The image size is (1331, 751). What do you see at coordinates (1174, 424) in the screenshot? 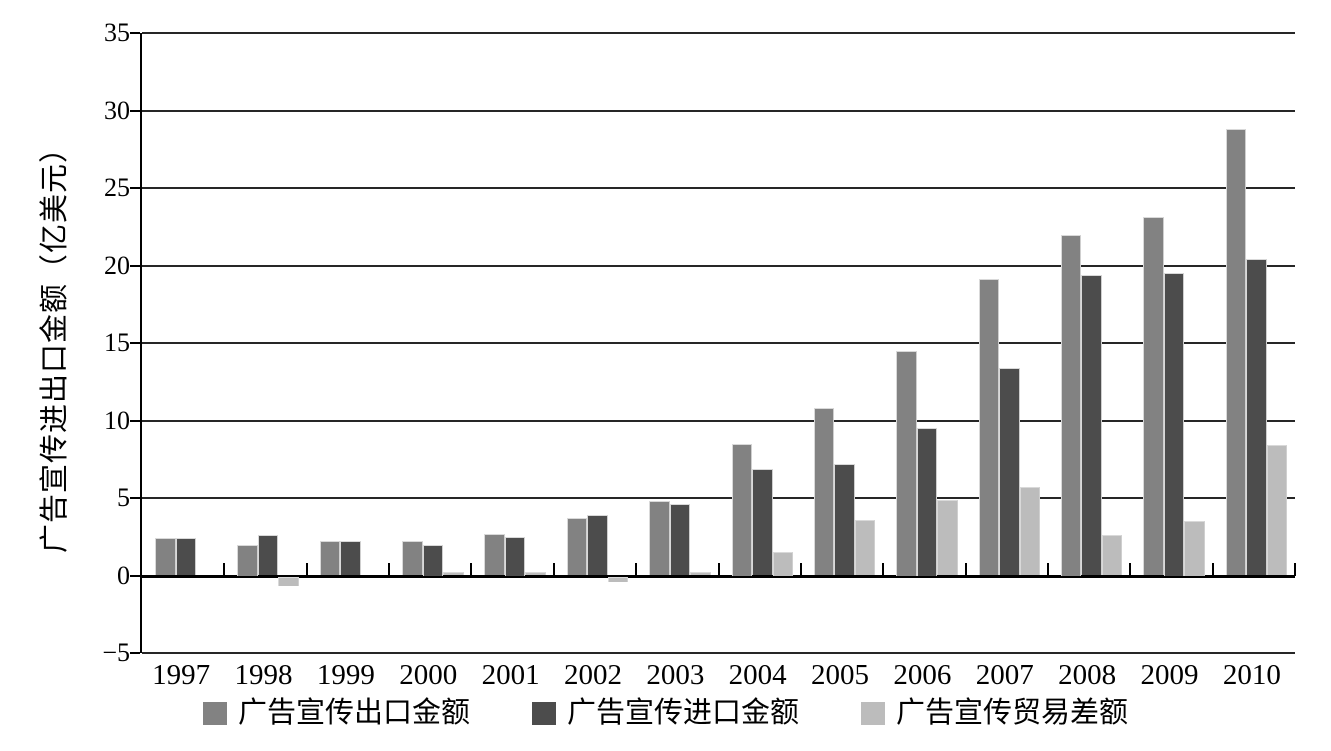
I see `bar-2009-series1` at bounding box center [1174, 424].